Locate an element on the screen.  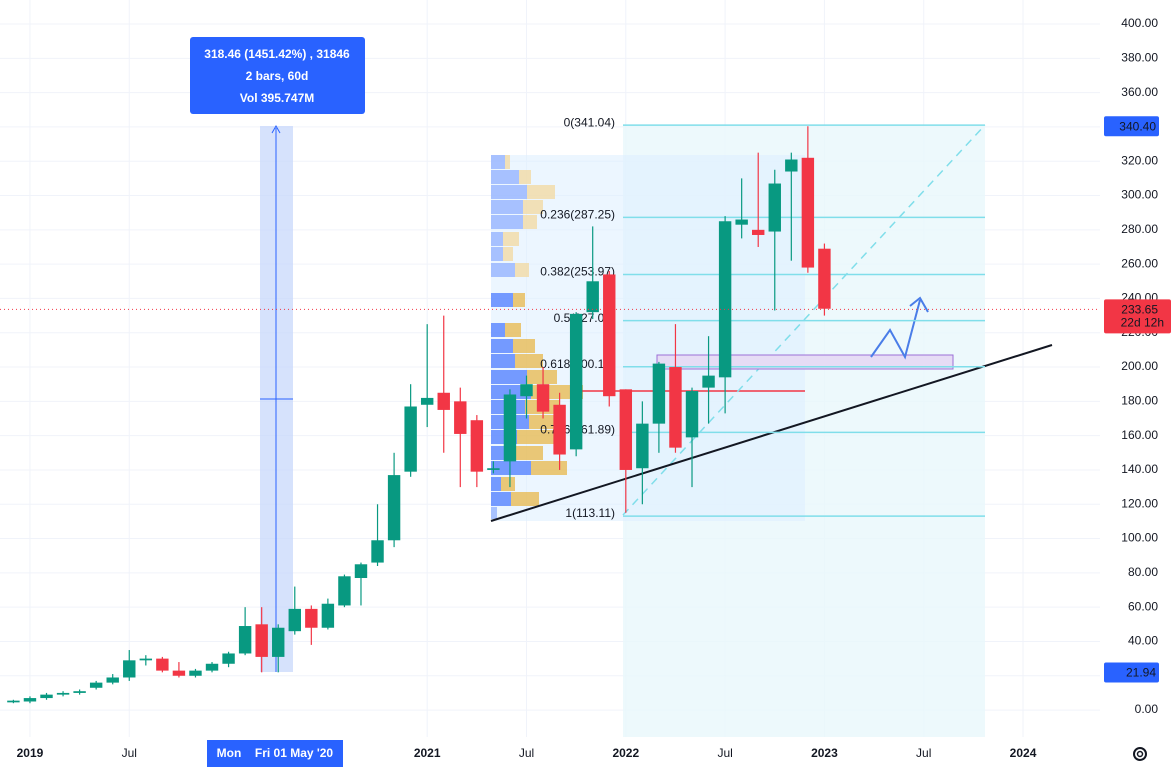
y-tick-label: 120.00 is located at coordinates (1139, 503).